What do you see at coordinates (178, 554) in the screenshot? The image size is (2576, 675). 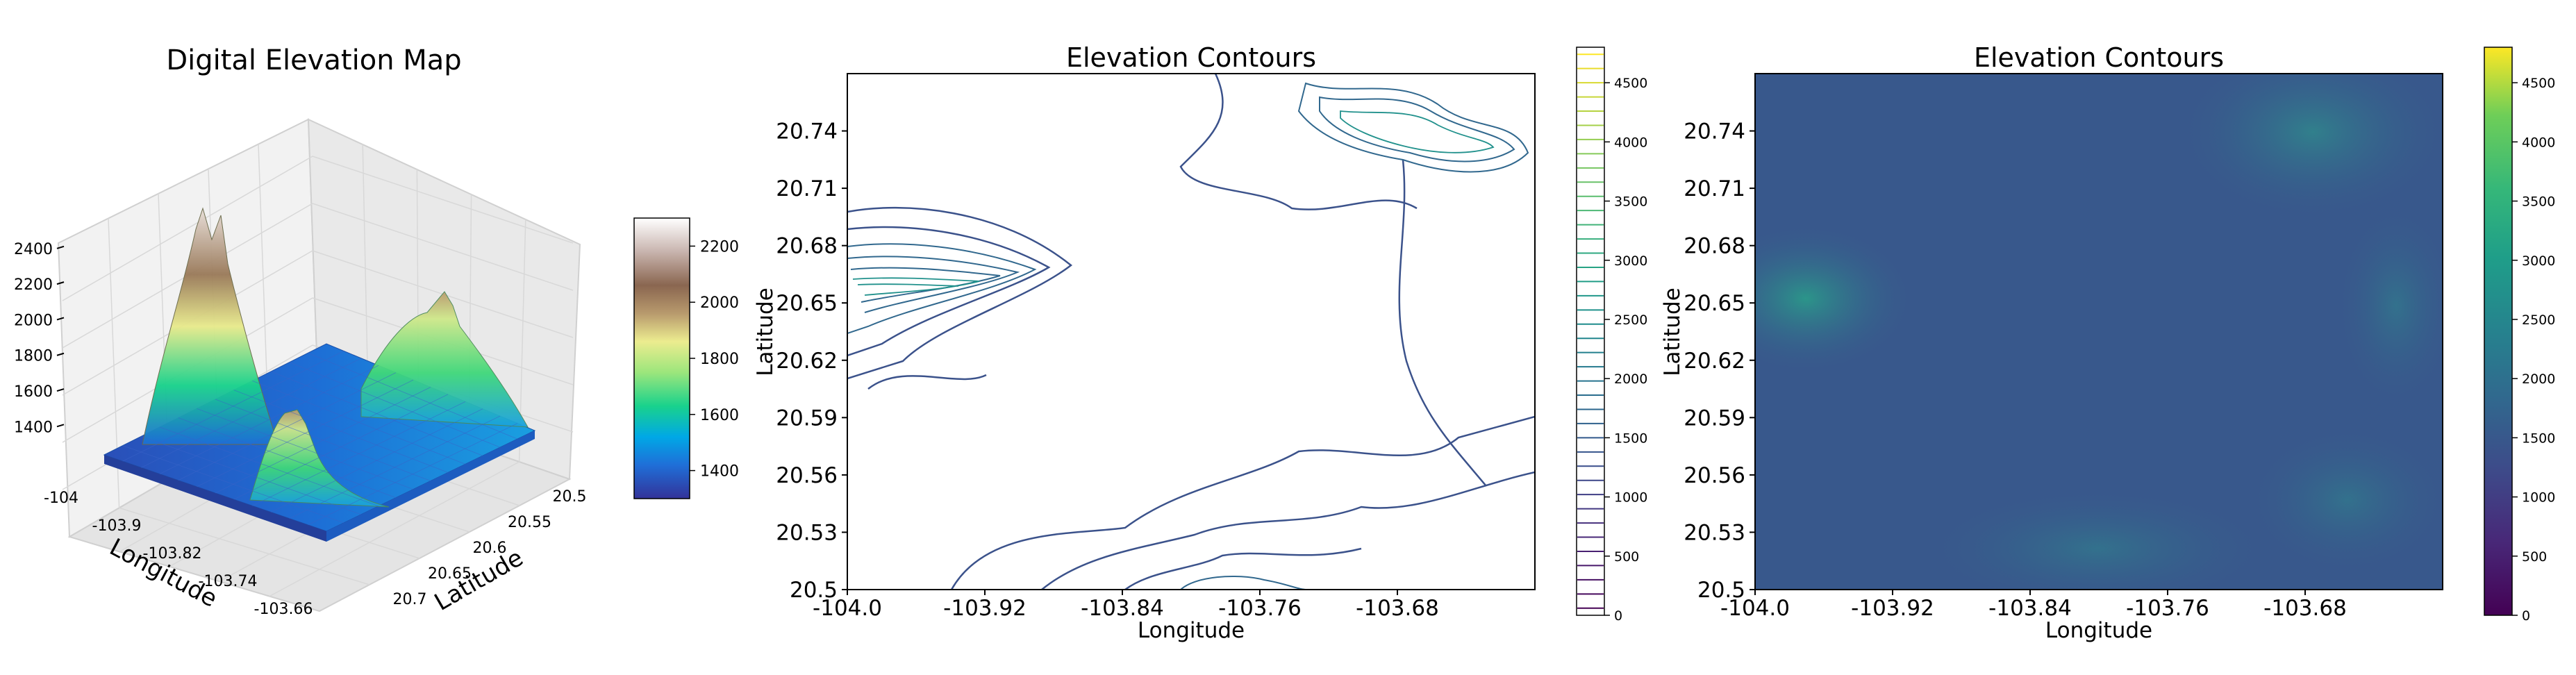 I see `x-axis-3d: -104 -103.9-103.82 -103.74 -103.66` at bounding box center [178, 554].